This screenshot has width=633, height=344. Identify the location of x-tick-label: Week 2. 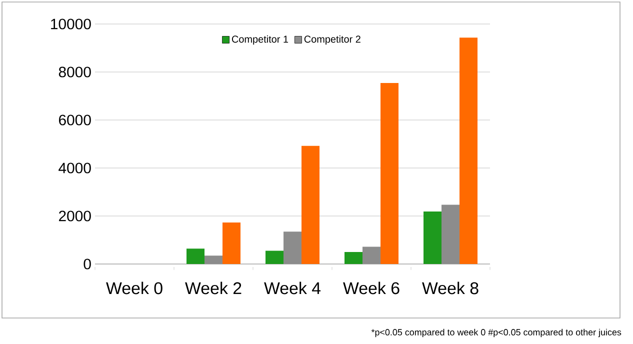
(213, 288).